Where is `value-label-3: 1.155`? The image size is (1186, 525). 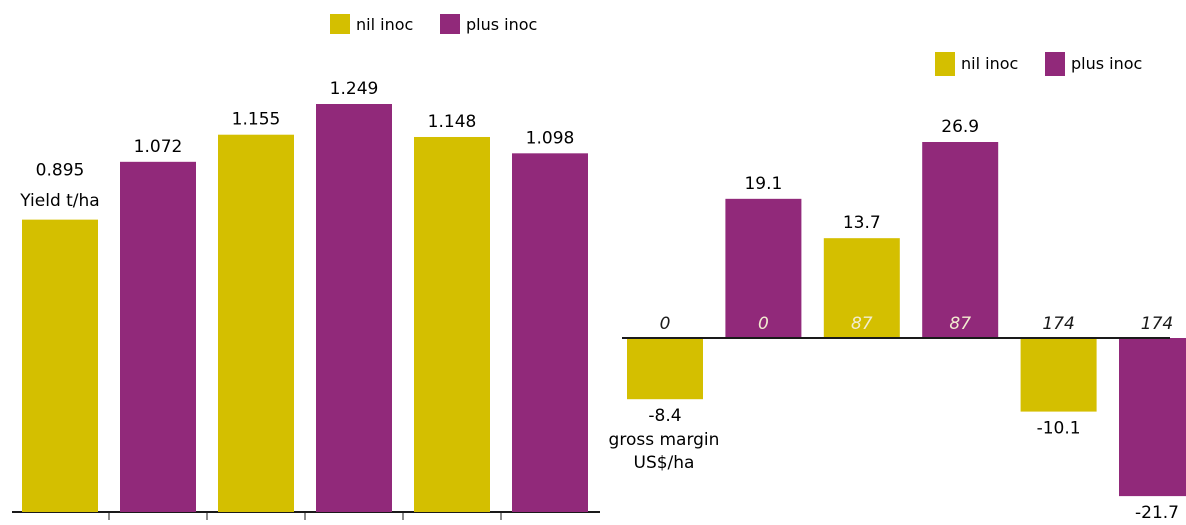 value-label-3: 1.155 is located at coordinates (256, 120).